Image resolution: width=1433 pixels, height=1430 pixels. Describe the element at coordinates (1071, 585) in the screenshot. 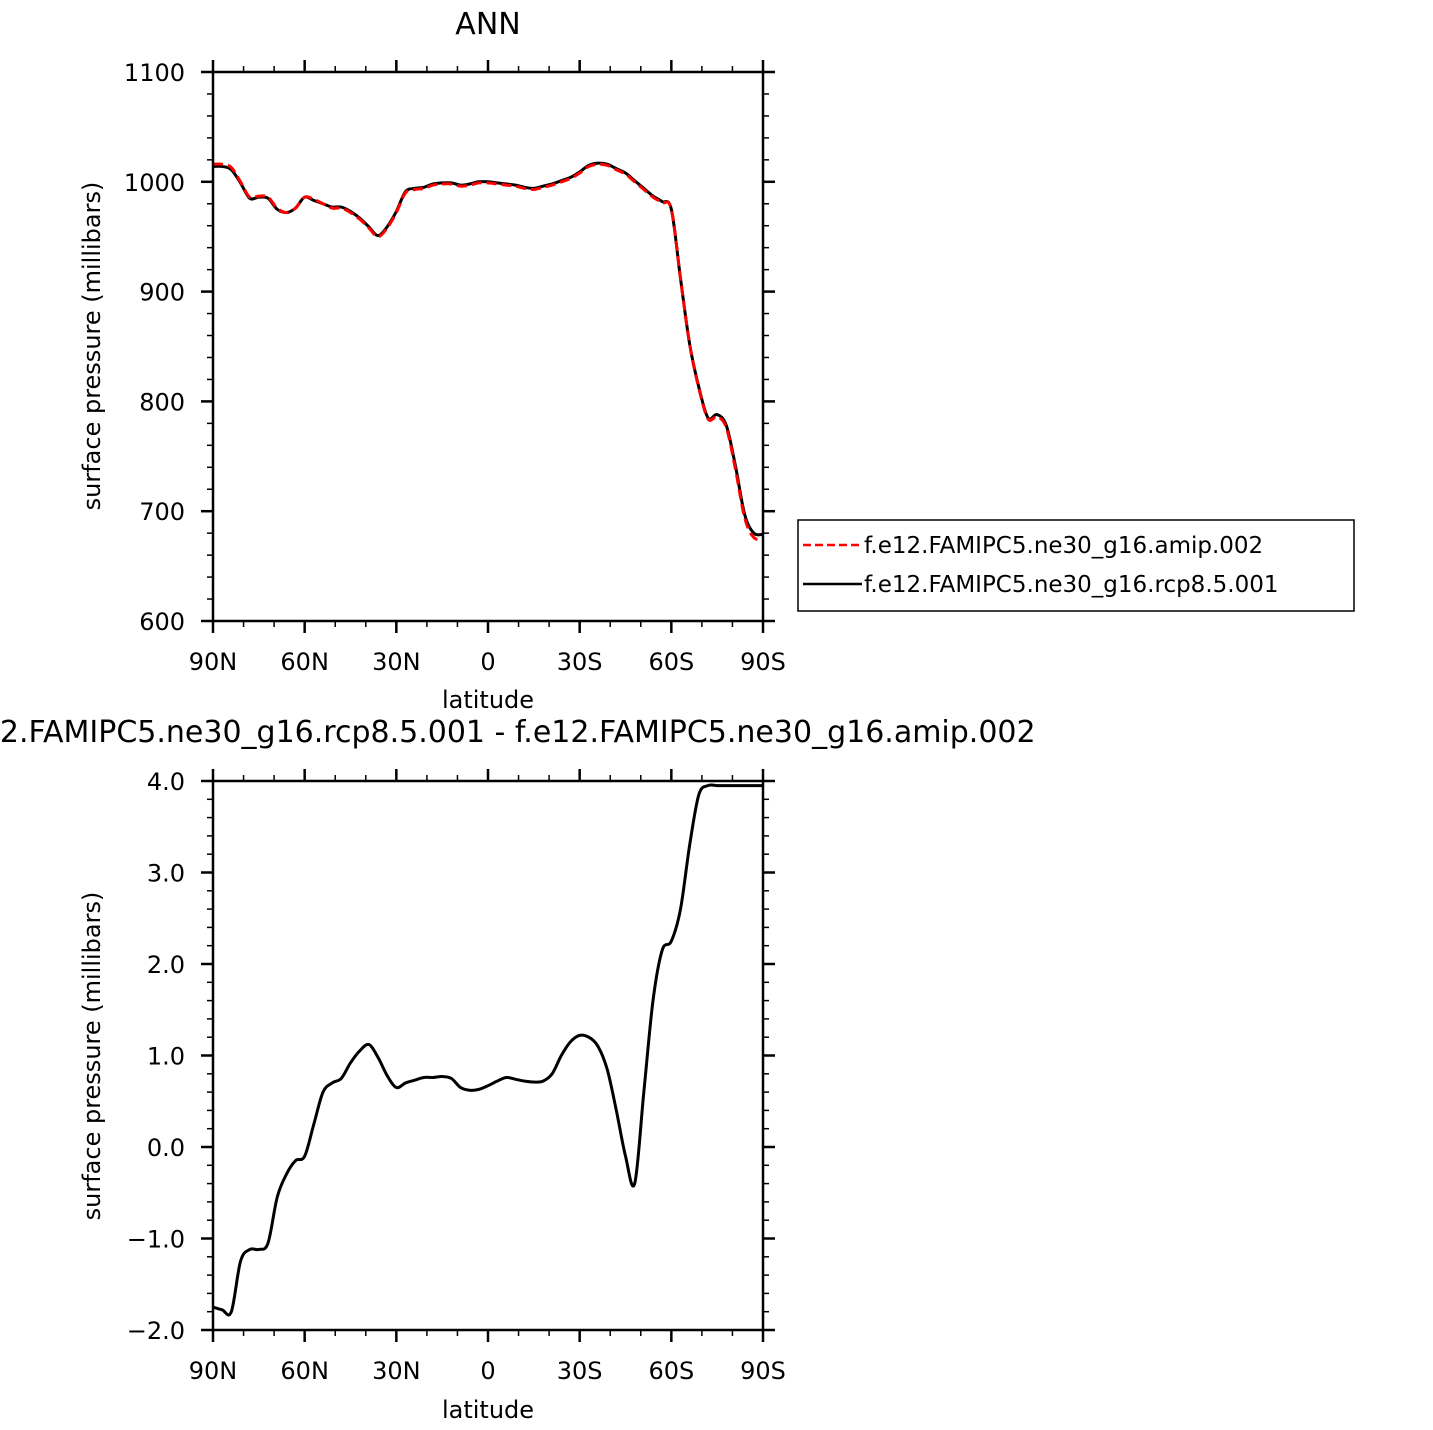

I see `legend-label-rcp: f.e12.FAMIPC5.ne30_g16.rcp8.5.001` at that location.